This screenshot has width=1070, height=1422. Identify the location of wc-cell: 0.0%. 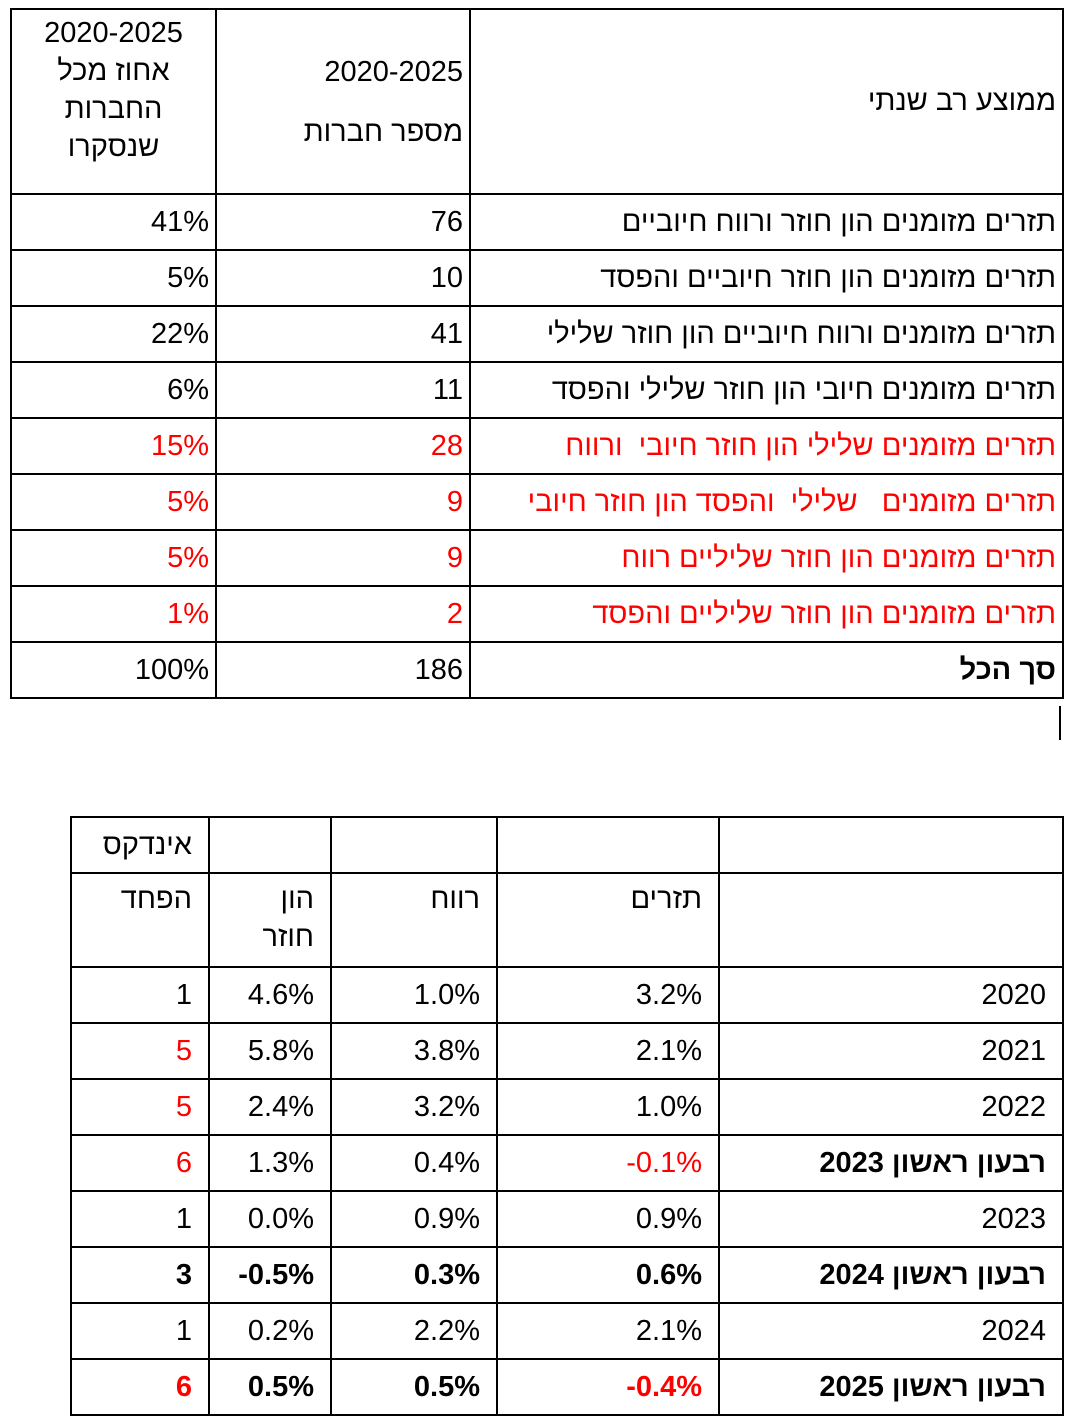
(270, 1219).